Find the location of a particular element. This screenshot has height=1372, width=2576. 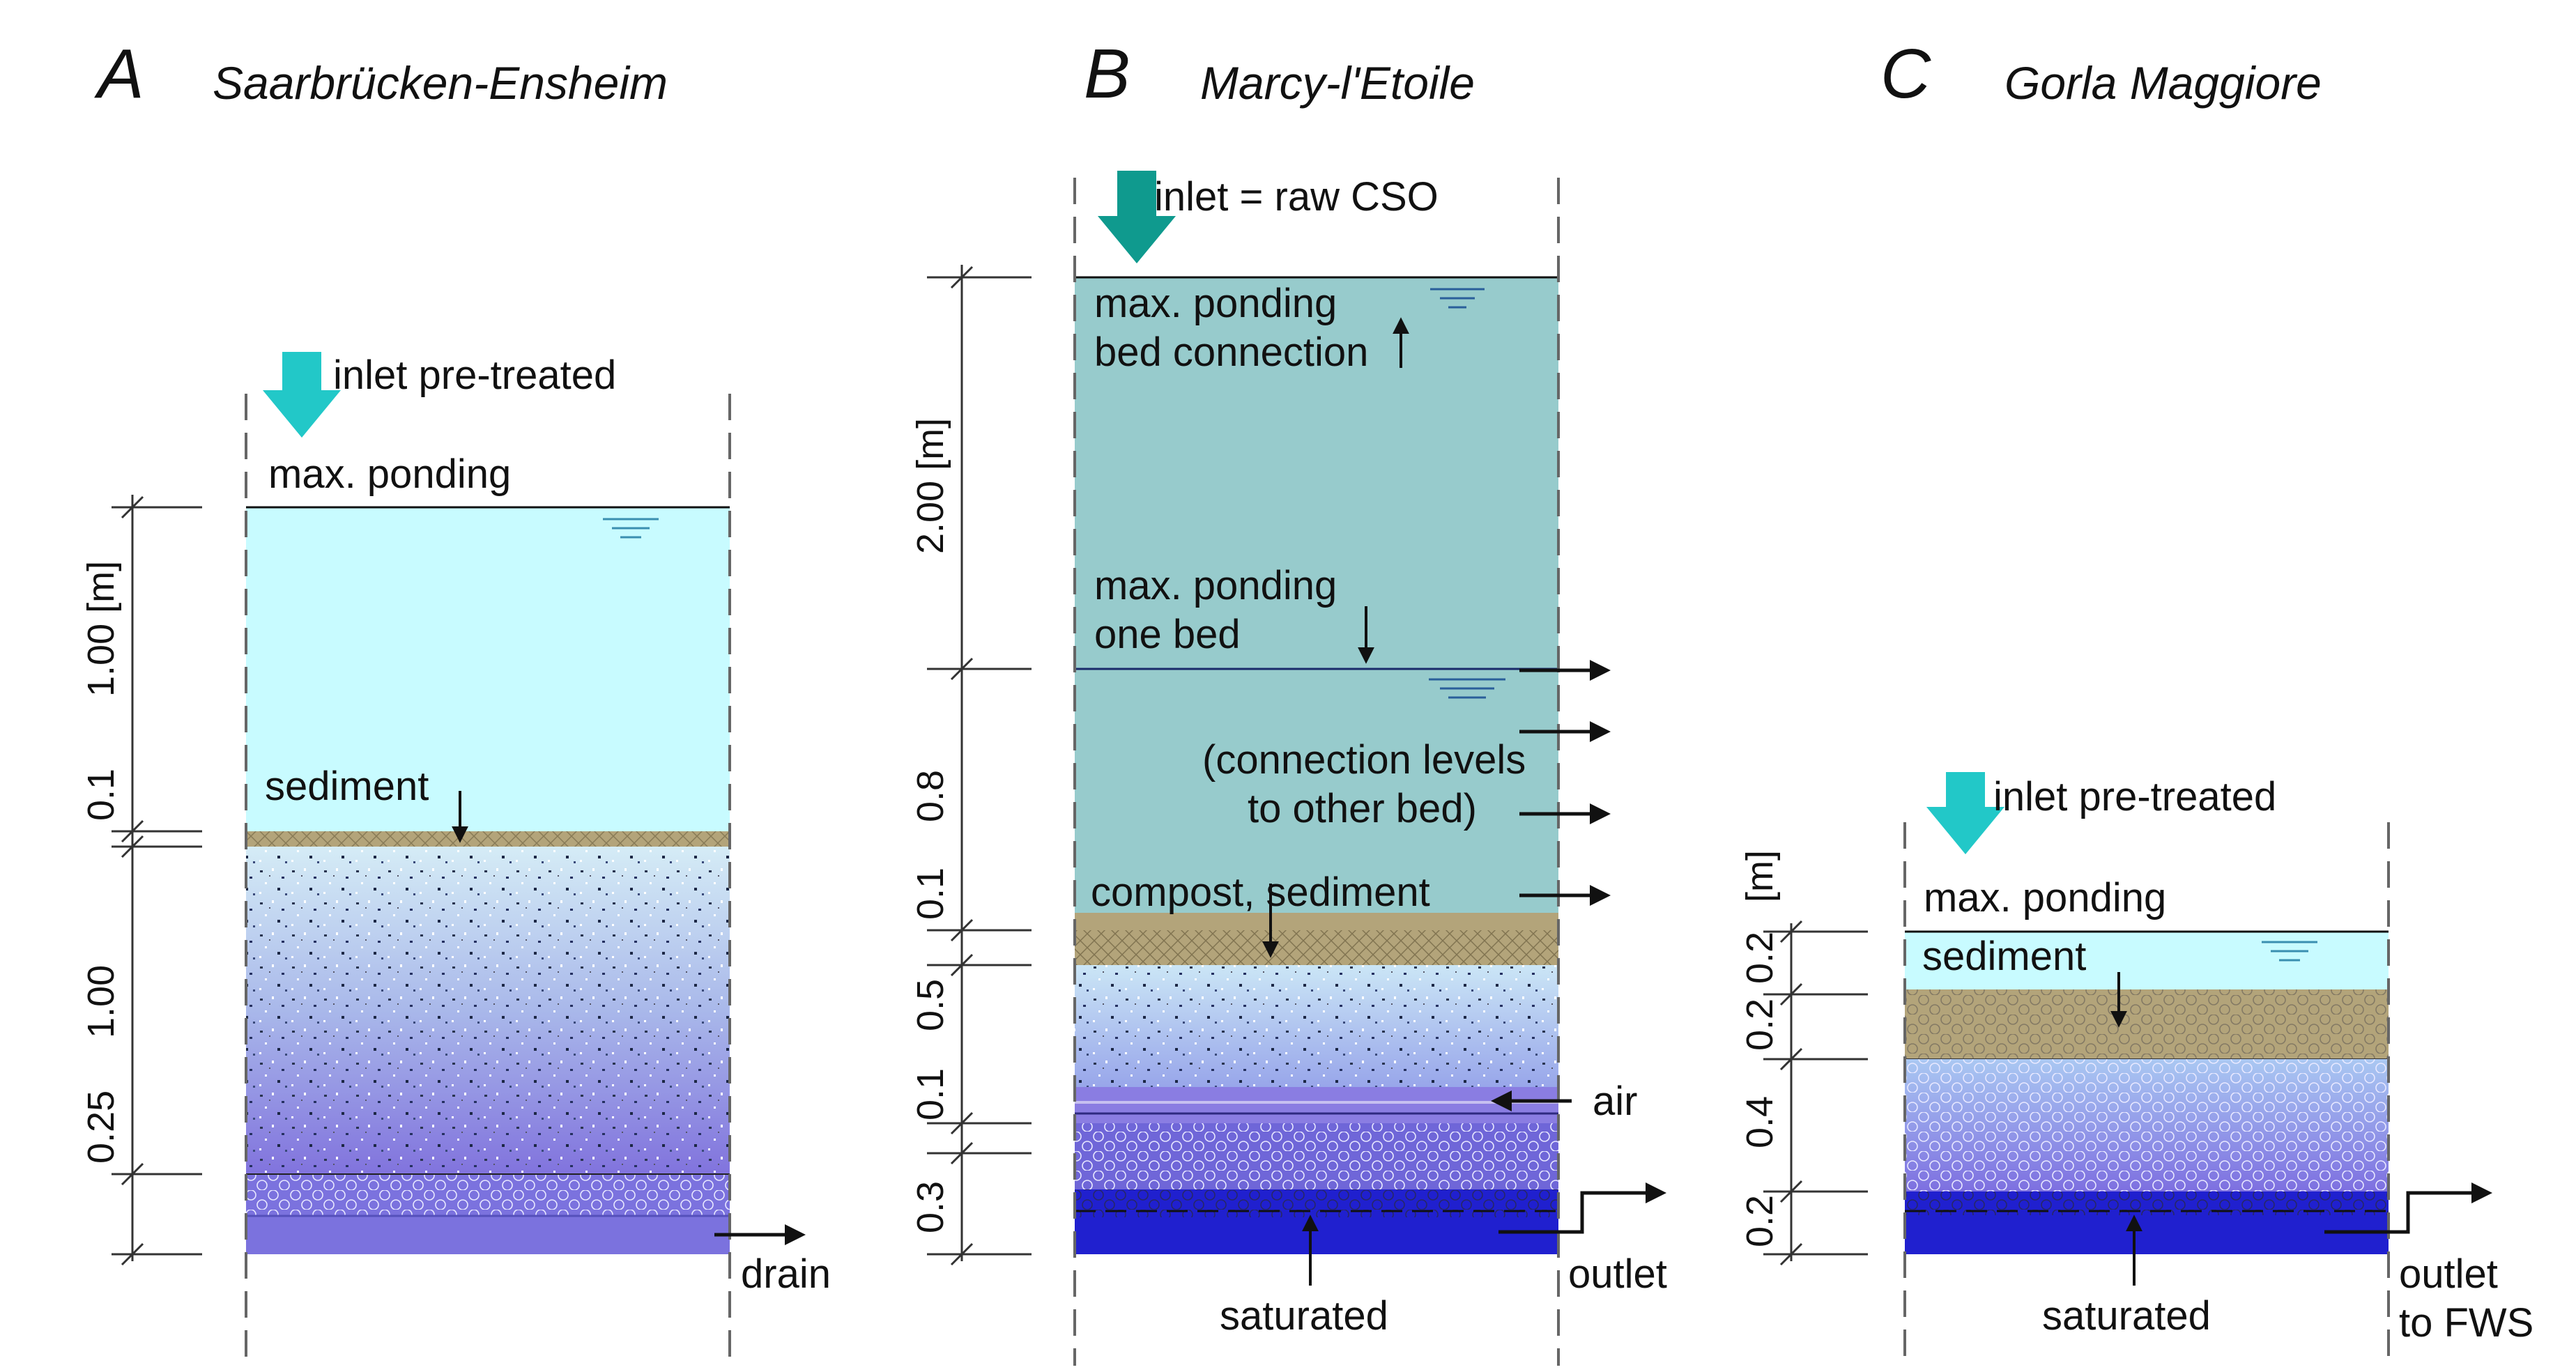

panel-a-letter: A is located at coordinates (119, 74).